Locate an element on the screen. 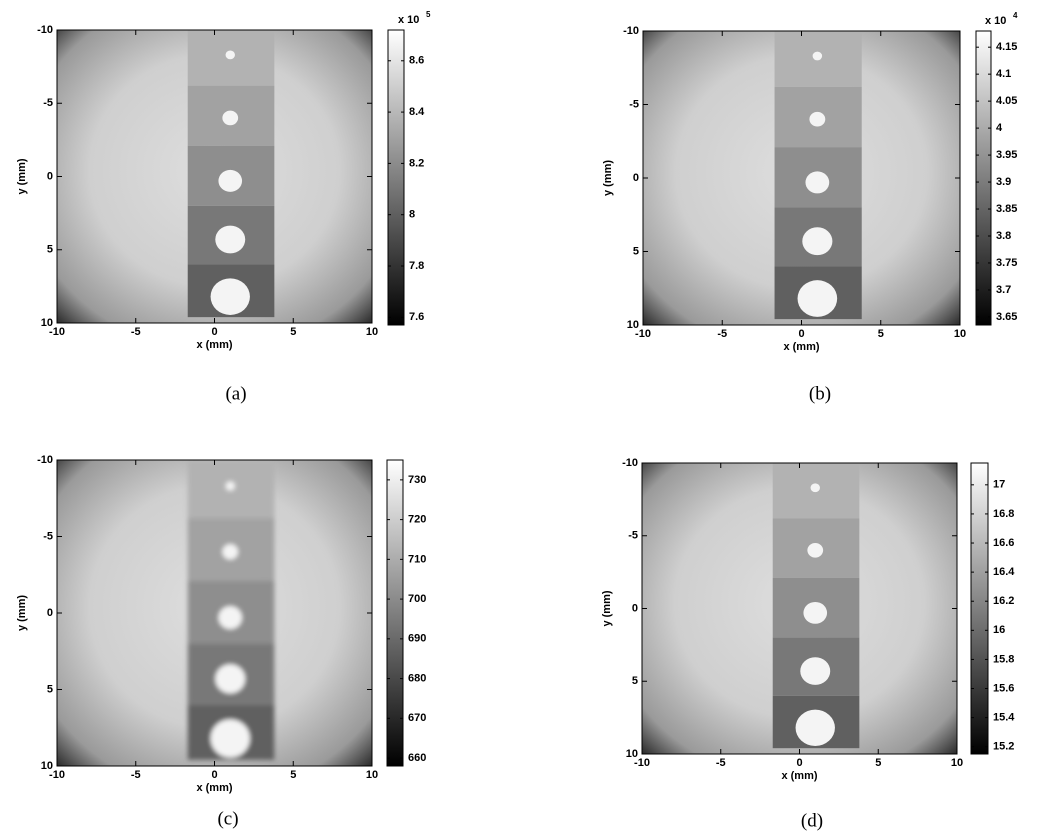  caption: (a) is located at coordinates (235, 393).